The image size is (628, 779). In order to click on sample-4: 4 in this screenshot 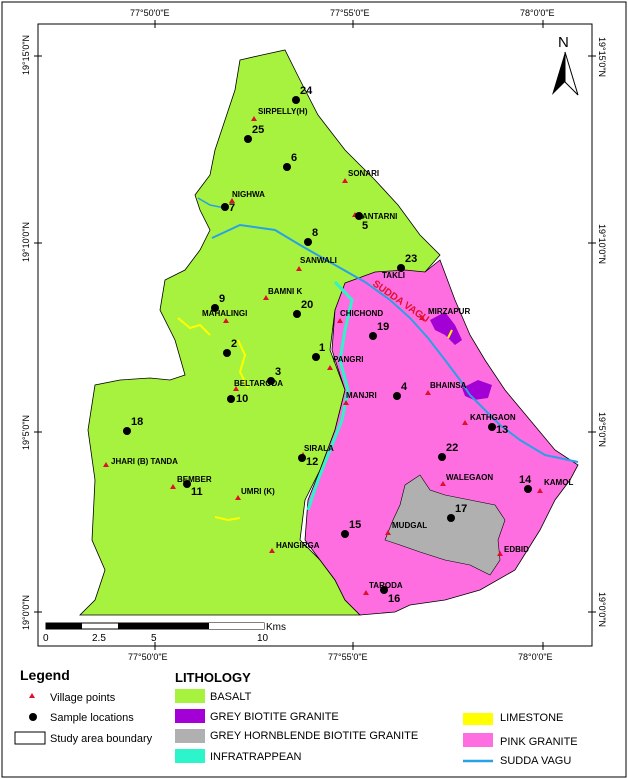, I will do `click(404, 387)`.